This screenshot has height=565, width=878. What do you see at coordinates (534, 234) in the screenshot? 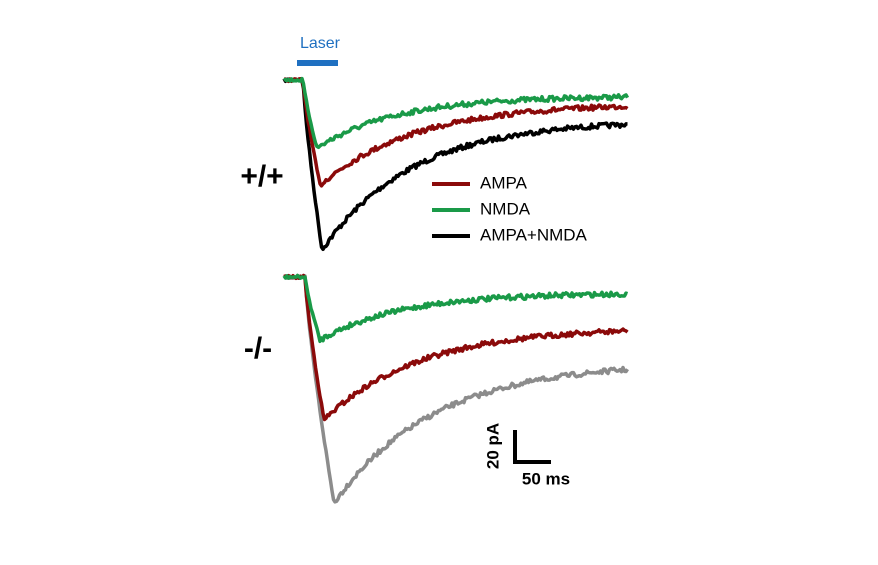
I see `legend-label: AMPA+NMDA` at bounding box center [534, 234].